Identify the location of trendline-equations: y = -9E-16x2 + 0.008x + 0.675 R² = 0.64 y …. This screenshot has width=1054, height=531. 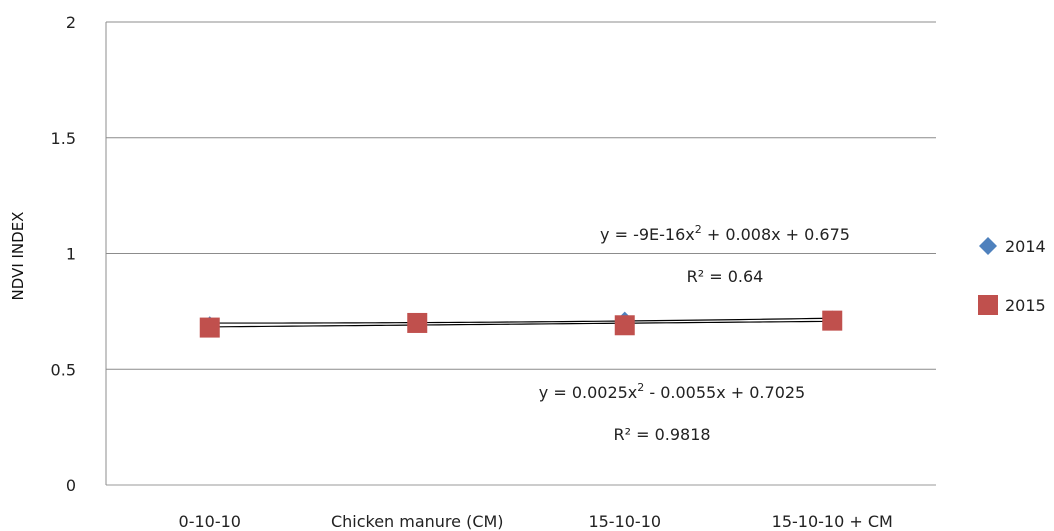
(694, 333).